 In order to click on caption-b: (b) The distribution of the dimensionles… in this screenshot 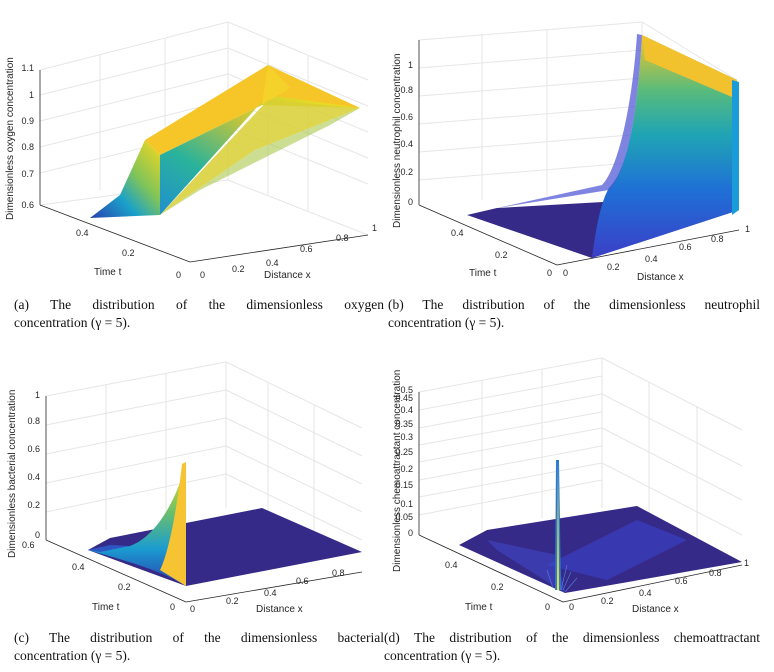, I will do `click(574, 314)`.